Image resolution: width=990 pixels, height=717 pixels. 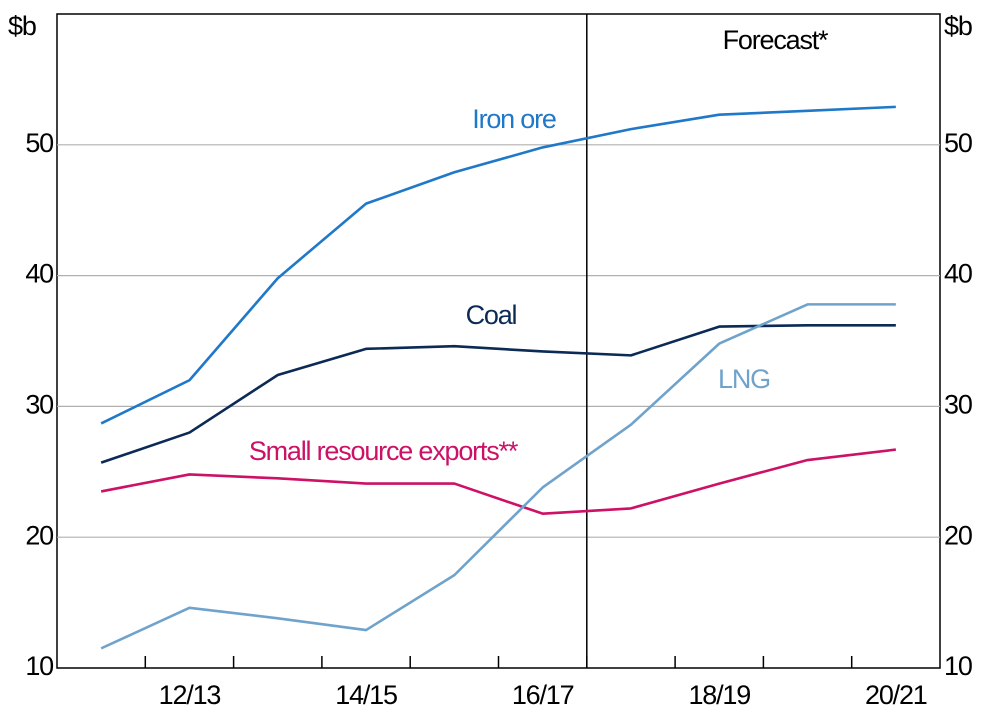 I want to click on y-axis-label: $b, so click(x=22, y=26).